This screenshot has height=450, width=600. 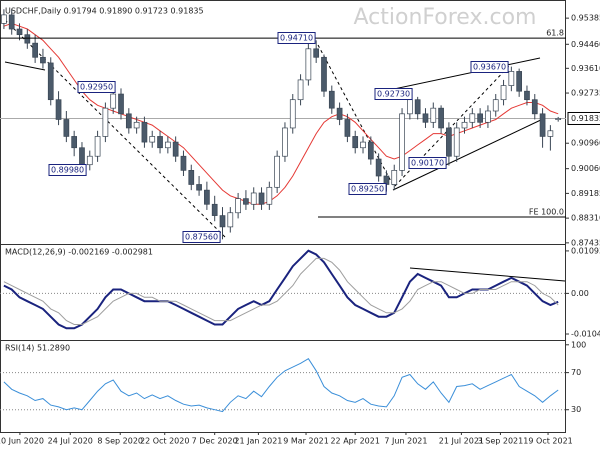 I want to click on level-label: FE 100.0, so click(x=546, y=211).